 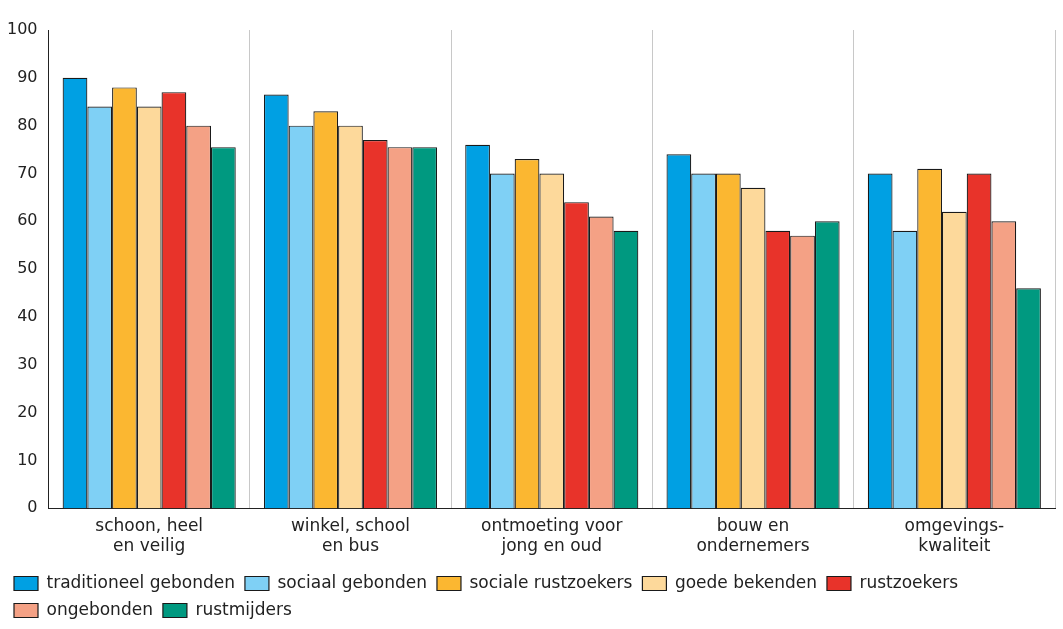 I want to click on y-tick-label: 70, so click(x=27, y=172).